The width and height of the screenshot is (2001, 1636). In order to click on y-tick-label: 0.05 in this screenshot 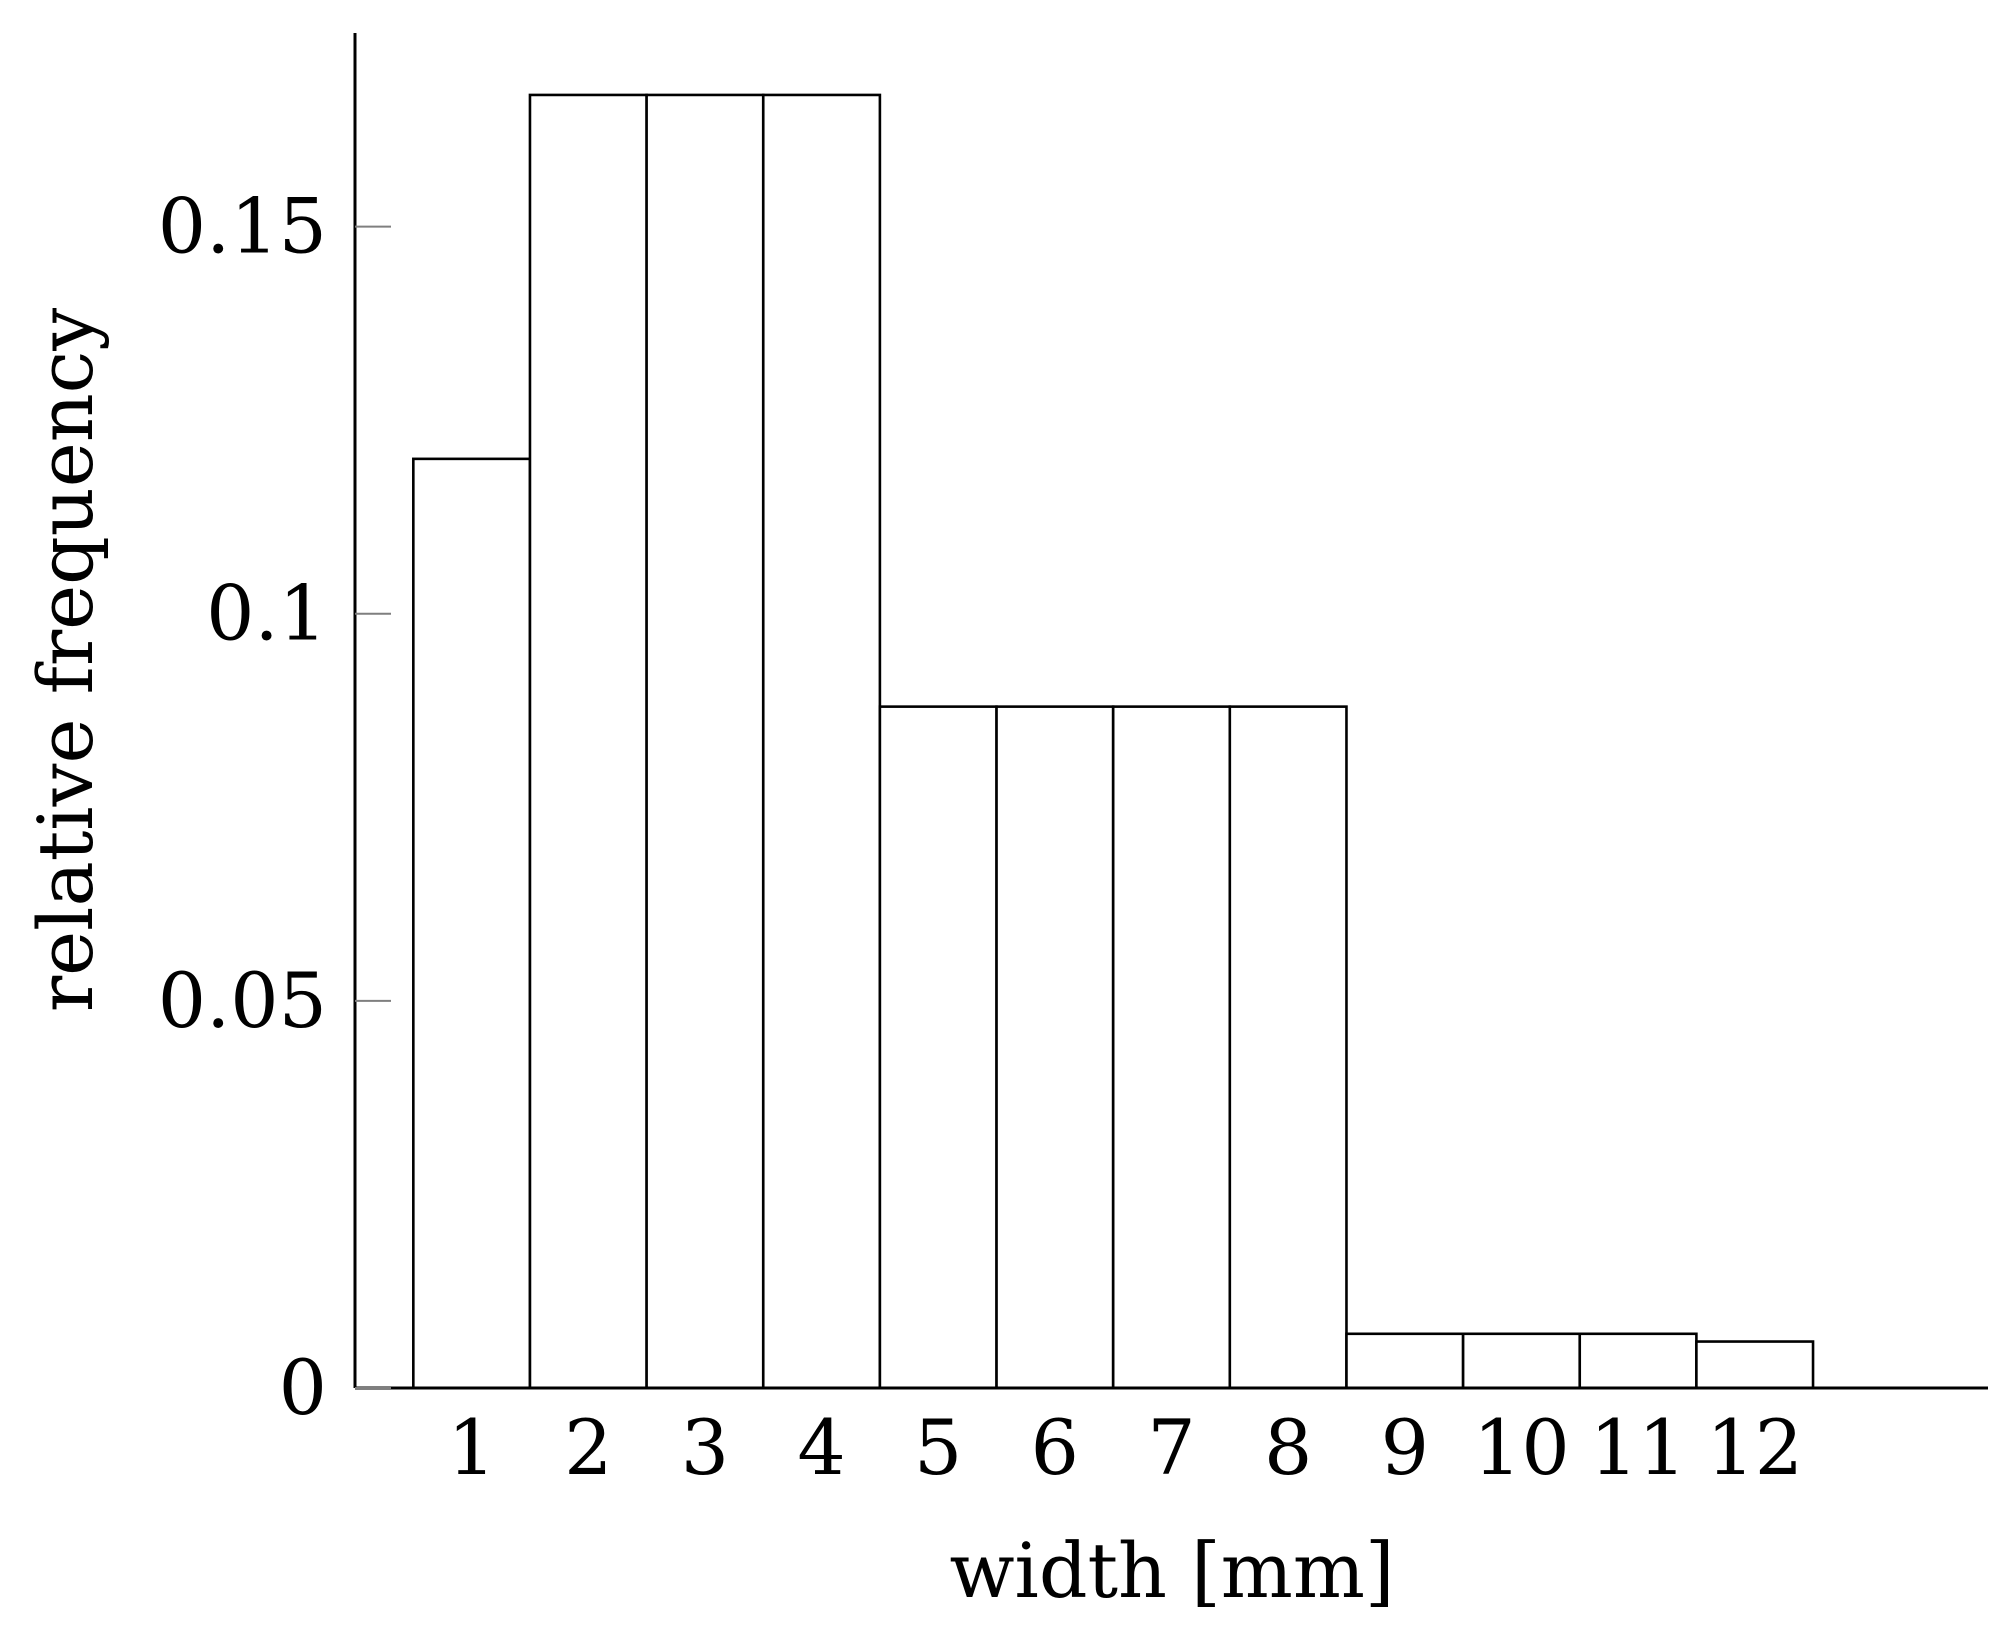, I will do `click(242, 1000)`.